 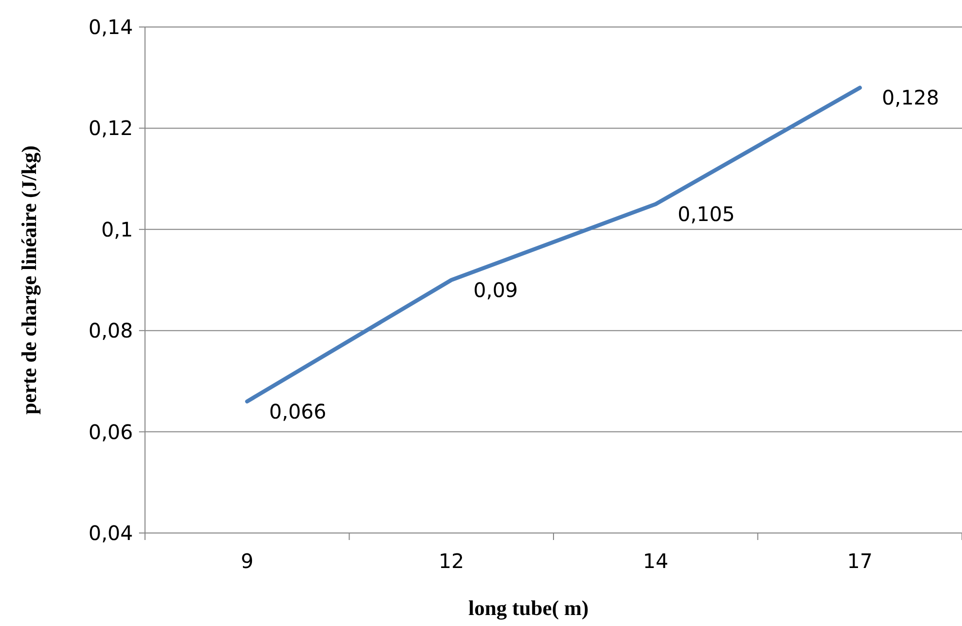 What do you see at coordinates (911, 98) in the screenshot?
I see `data-label: 0,128` at bounding box center [911, 98].